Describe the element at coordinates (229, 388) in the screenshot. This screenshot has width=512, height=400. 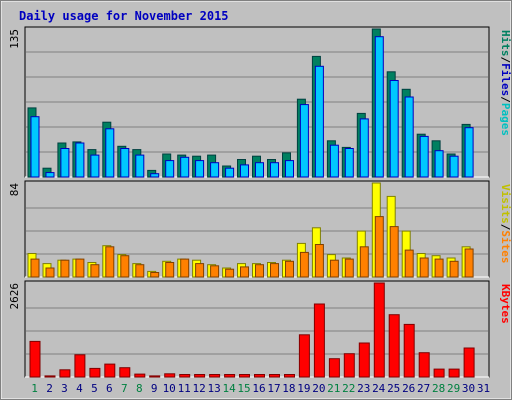
I see `x-tick-label: 14` at that location.